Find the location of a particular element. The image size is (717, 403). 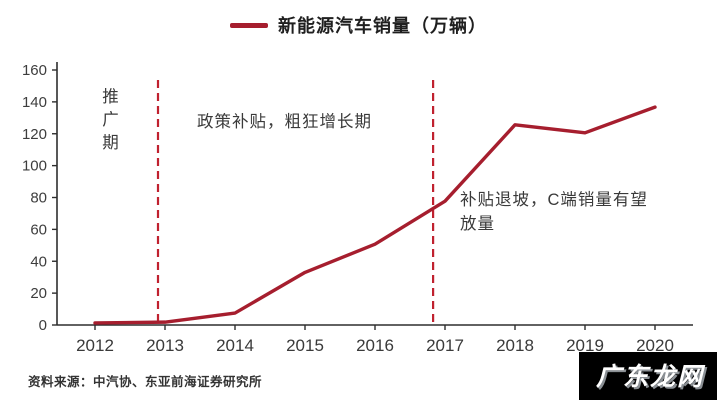

y-tick-label: 20 is located at coordinates (38, 293).